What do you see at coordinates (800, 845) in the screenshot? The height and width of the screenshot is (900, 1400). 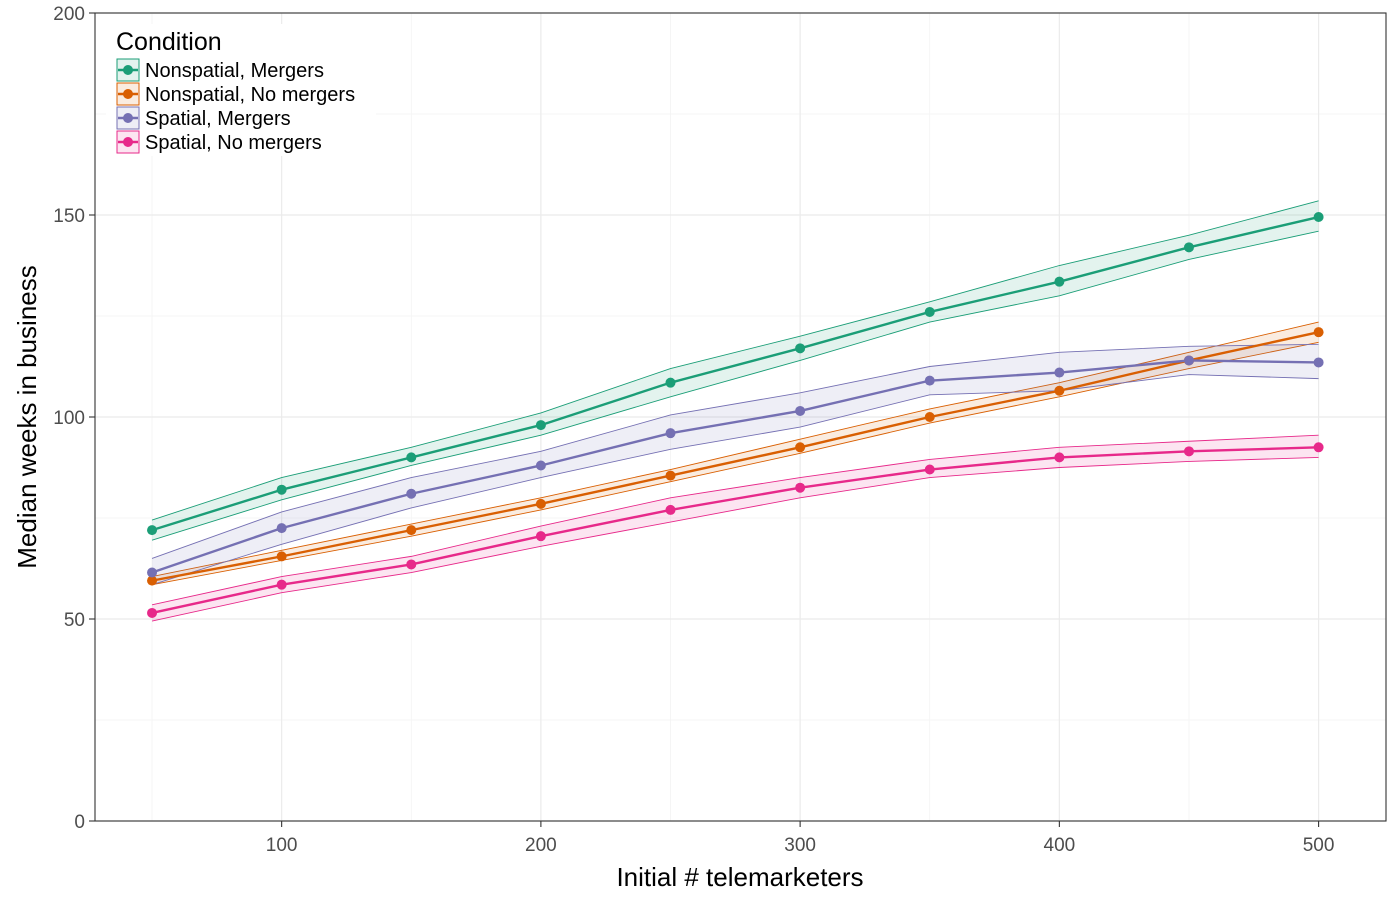 I see `x-tick-label: 300` at bounding box center [800, 845].